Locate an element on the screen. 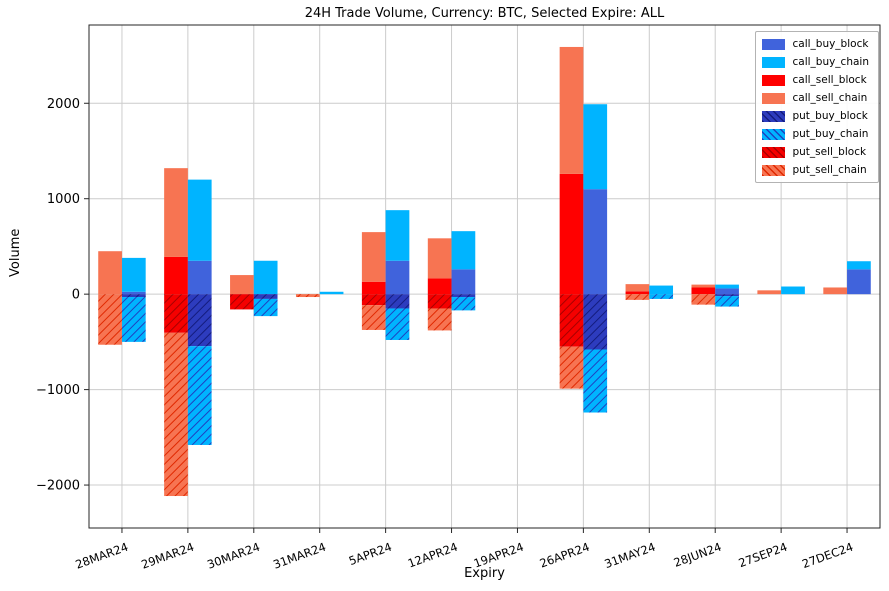 The width and height of the screenshot is (889, 591). legend-item-call_sell_block: call_sell_block is located at coordinates (815, 80).